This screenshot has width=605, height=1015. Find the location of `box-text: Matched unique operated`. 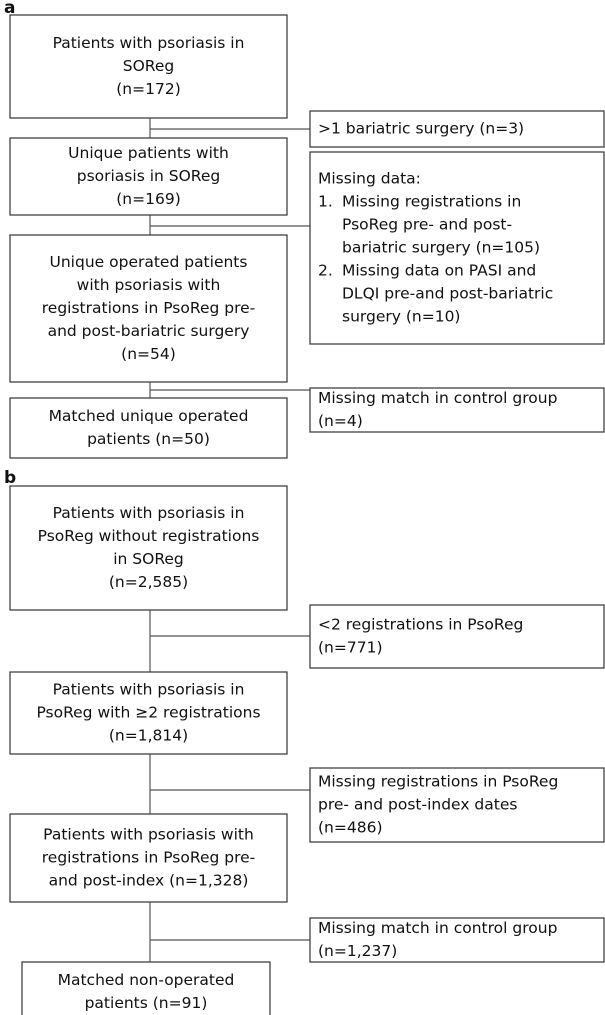

box-text: Matched unique operated is located at coordinates (149, 416).